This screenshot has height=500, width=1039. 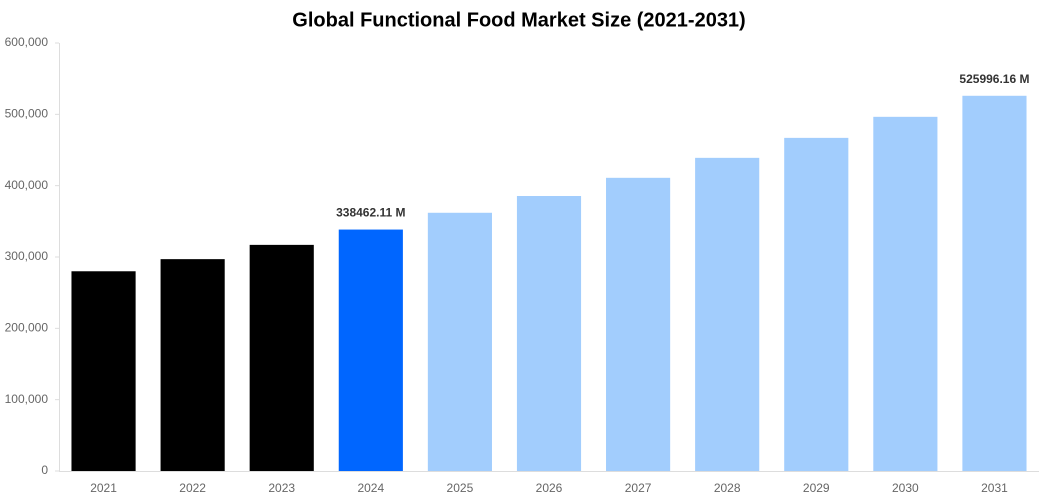 I want to click on y-tick-label: 400,000, so click(x=27, y=185).